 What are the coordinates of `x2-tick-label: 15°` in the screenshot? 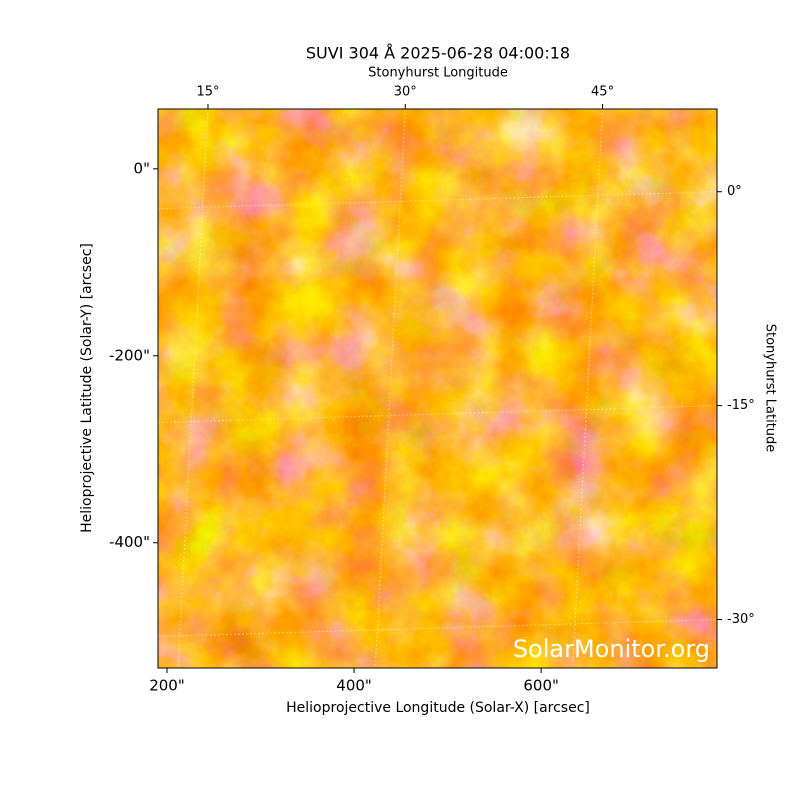 It's located at (207, 92).